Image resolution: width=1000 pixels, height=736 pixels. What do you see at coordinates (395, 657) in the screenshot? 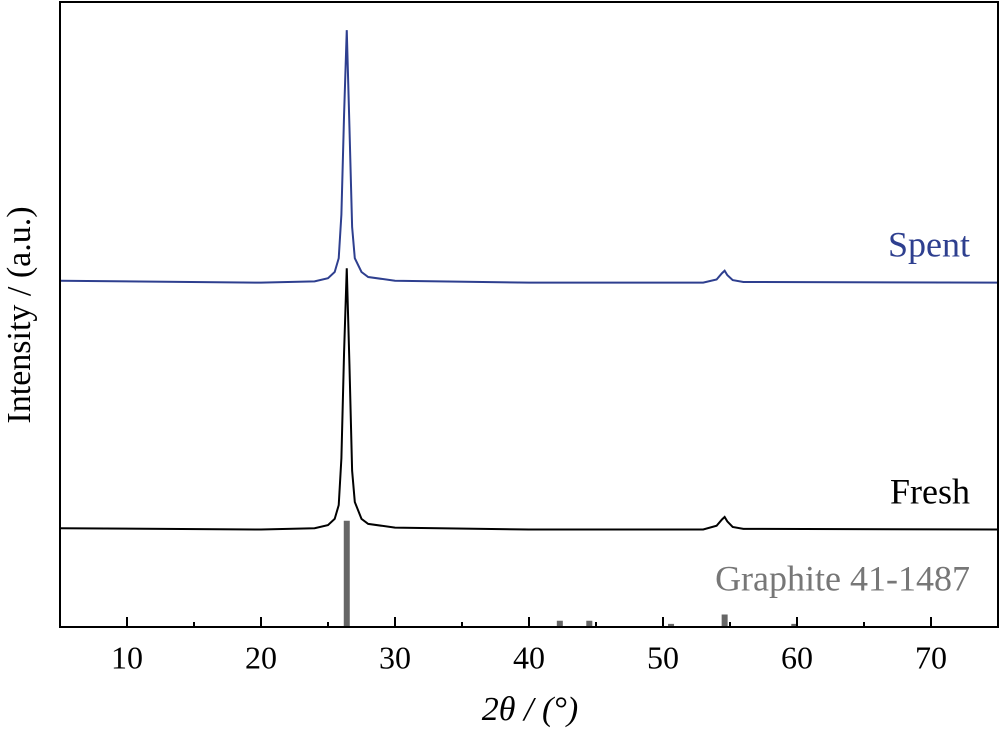
I see `x-tick-label: 30` at bounding box center [395, 657].